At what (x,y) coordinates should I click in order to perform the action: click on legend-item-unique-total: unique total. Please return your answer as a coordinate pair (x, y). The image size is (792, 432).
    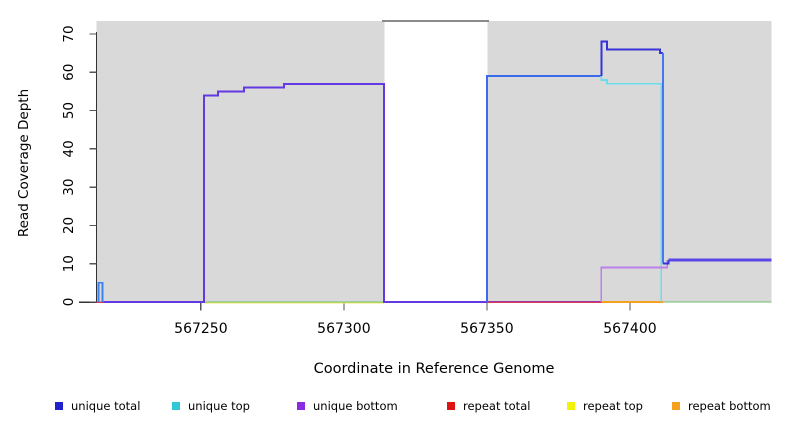
    Looking at the image, I should click on (97, 406).